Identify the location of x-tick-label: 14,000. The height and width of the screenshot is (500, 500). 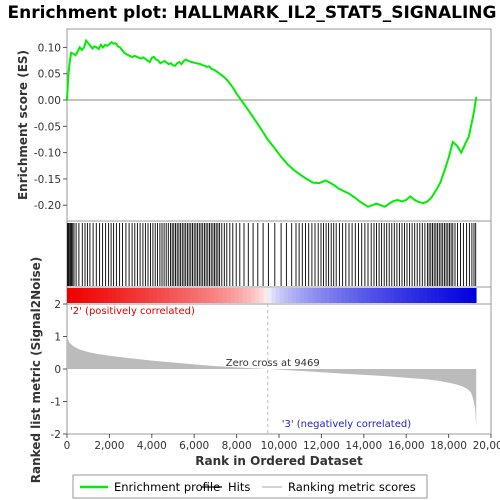
(363, 446).